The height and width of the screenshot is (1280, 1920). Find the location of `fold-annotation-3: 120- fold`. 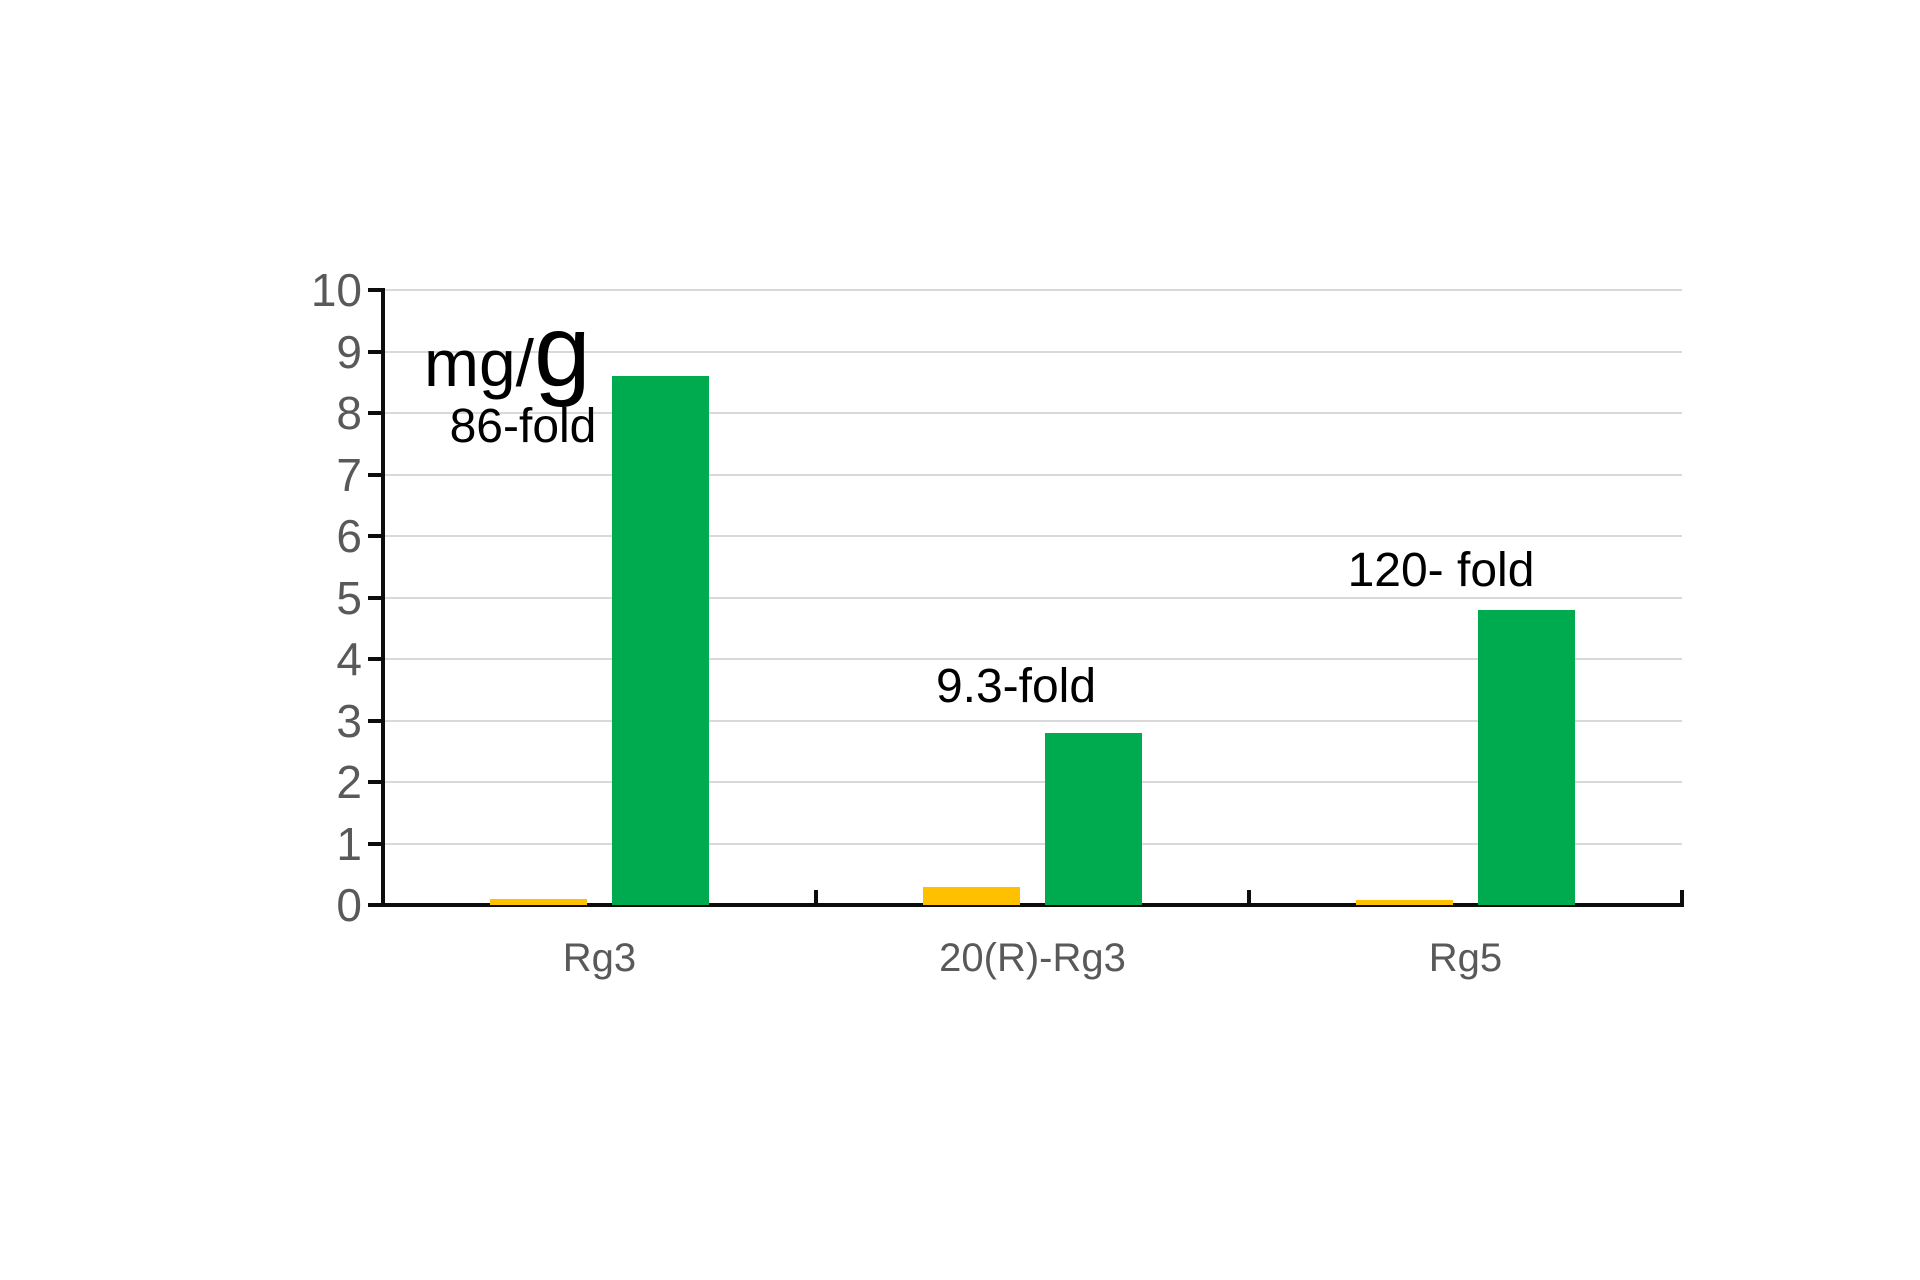

fold-annotation-3: 120- fold is located at coordinates (1441, 570).